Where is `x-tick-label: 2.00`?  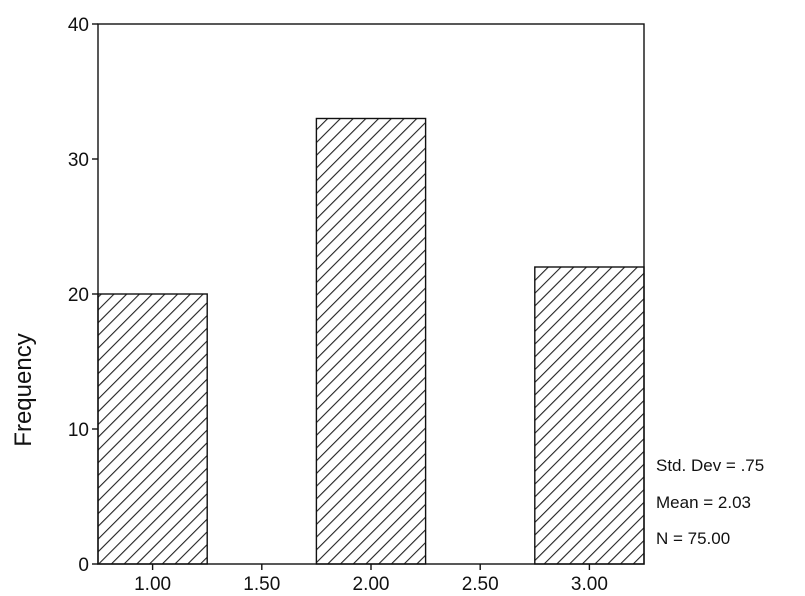
x-tick-label: 2.00 is located at coordinates (371, 584).